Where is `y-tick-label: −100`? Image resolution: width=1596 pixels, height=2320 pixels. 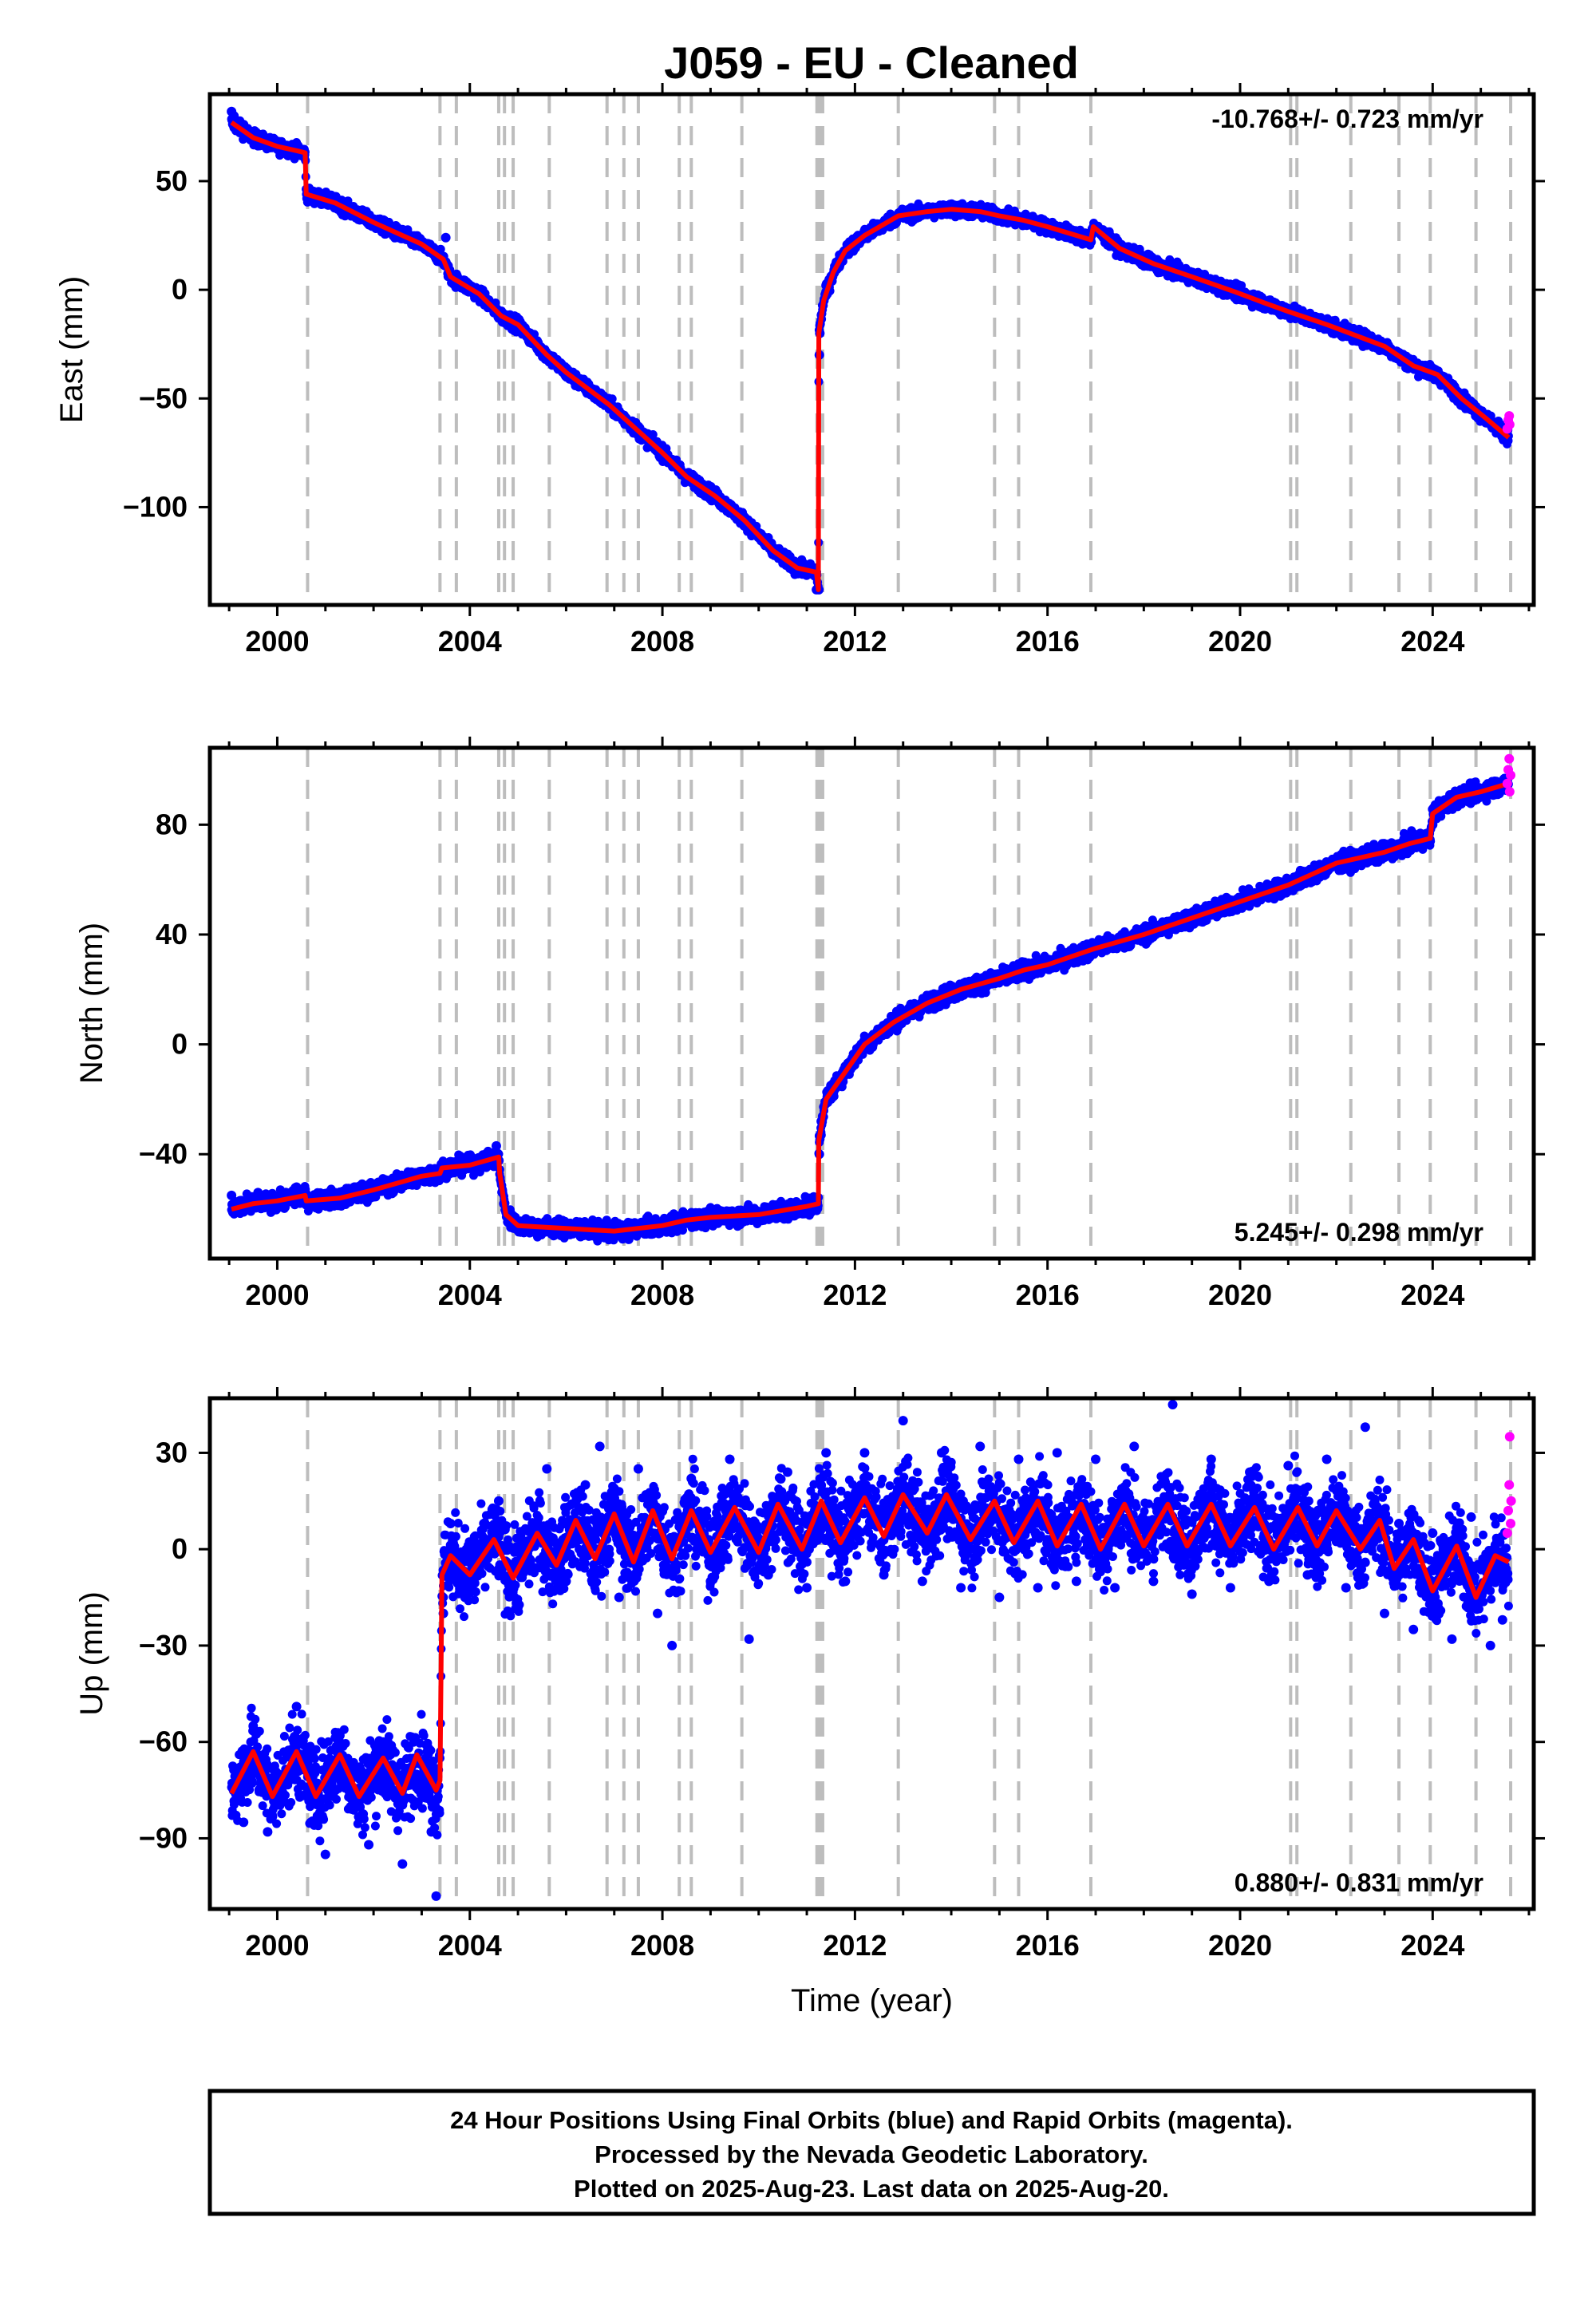
y-tick-label: −100 is located at coordinates (155, 506).